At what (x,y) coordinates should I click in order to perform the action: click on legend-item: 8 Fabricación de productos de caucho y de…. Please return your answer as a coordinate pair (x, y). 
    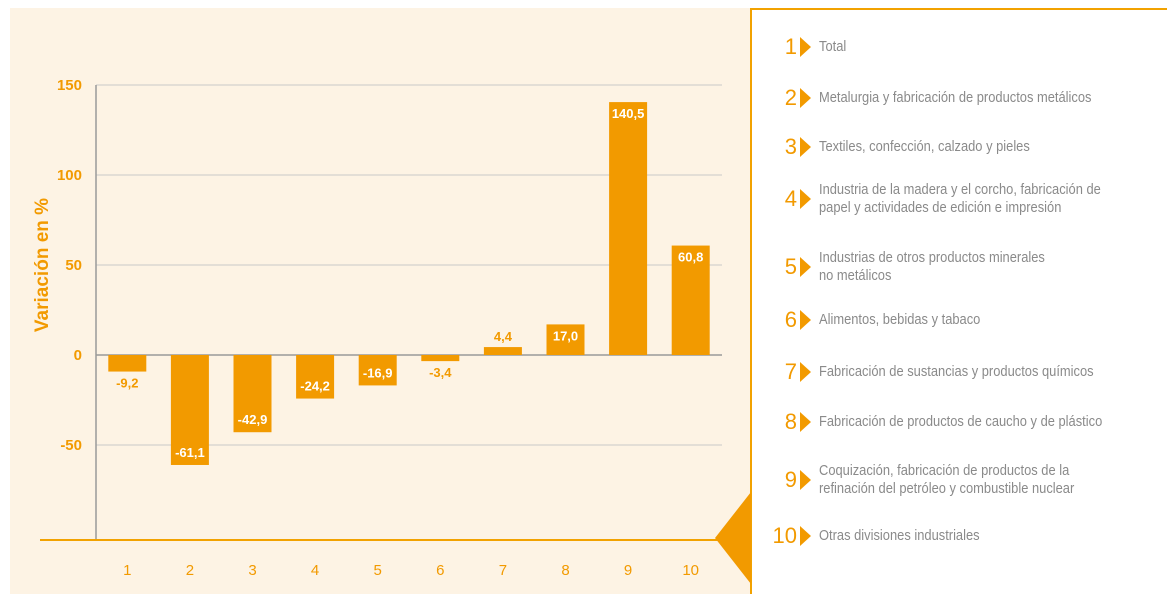
    Looking at the image, I should click on (959, 421).